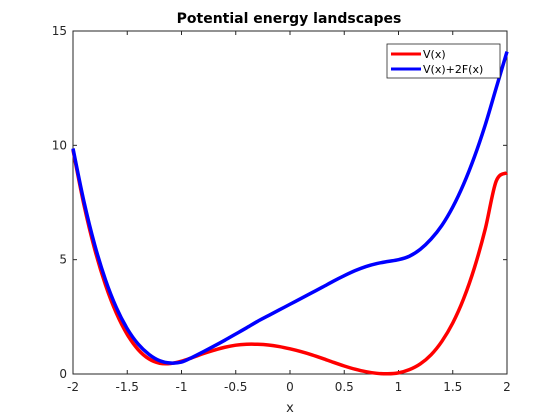 The height and width of the screenshot is (420, 560). I want to click on legend: V(x) V(x)+2F(x), so click(443, 61).